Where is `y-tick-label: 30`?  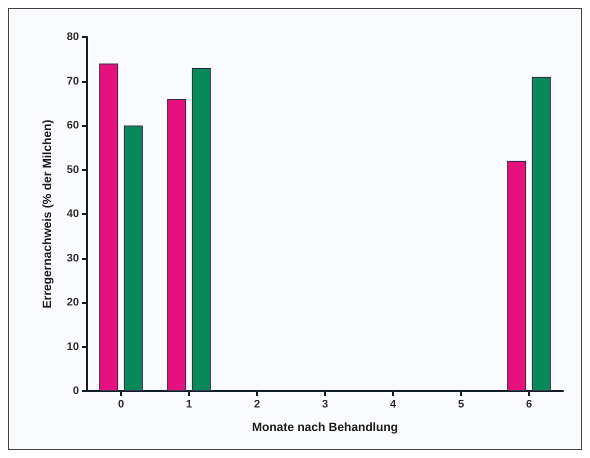
y-tick-label: 30 is located at coordinates (72, 258).